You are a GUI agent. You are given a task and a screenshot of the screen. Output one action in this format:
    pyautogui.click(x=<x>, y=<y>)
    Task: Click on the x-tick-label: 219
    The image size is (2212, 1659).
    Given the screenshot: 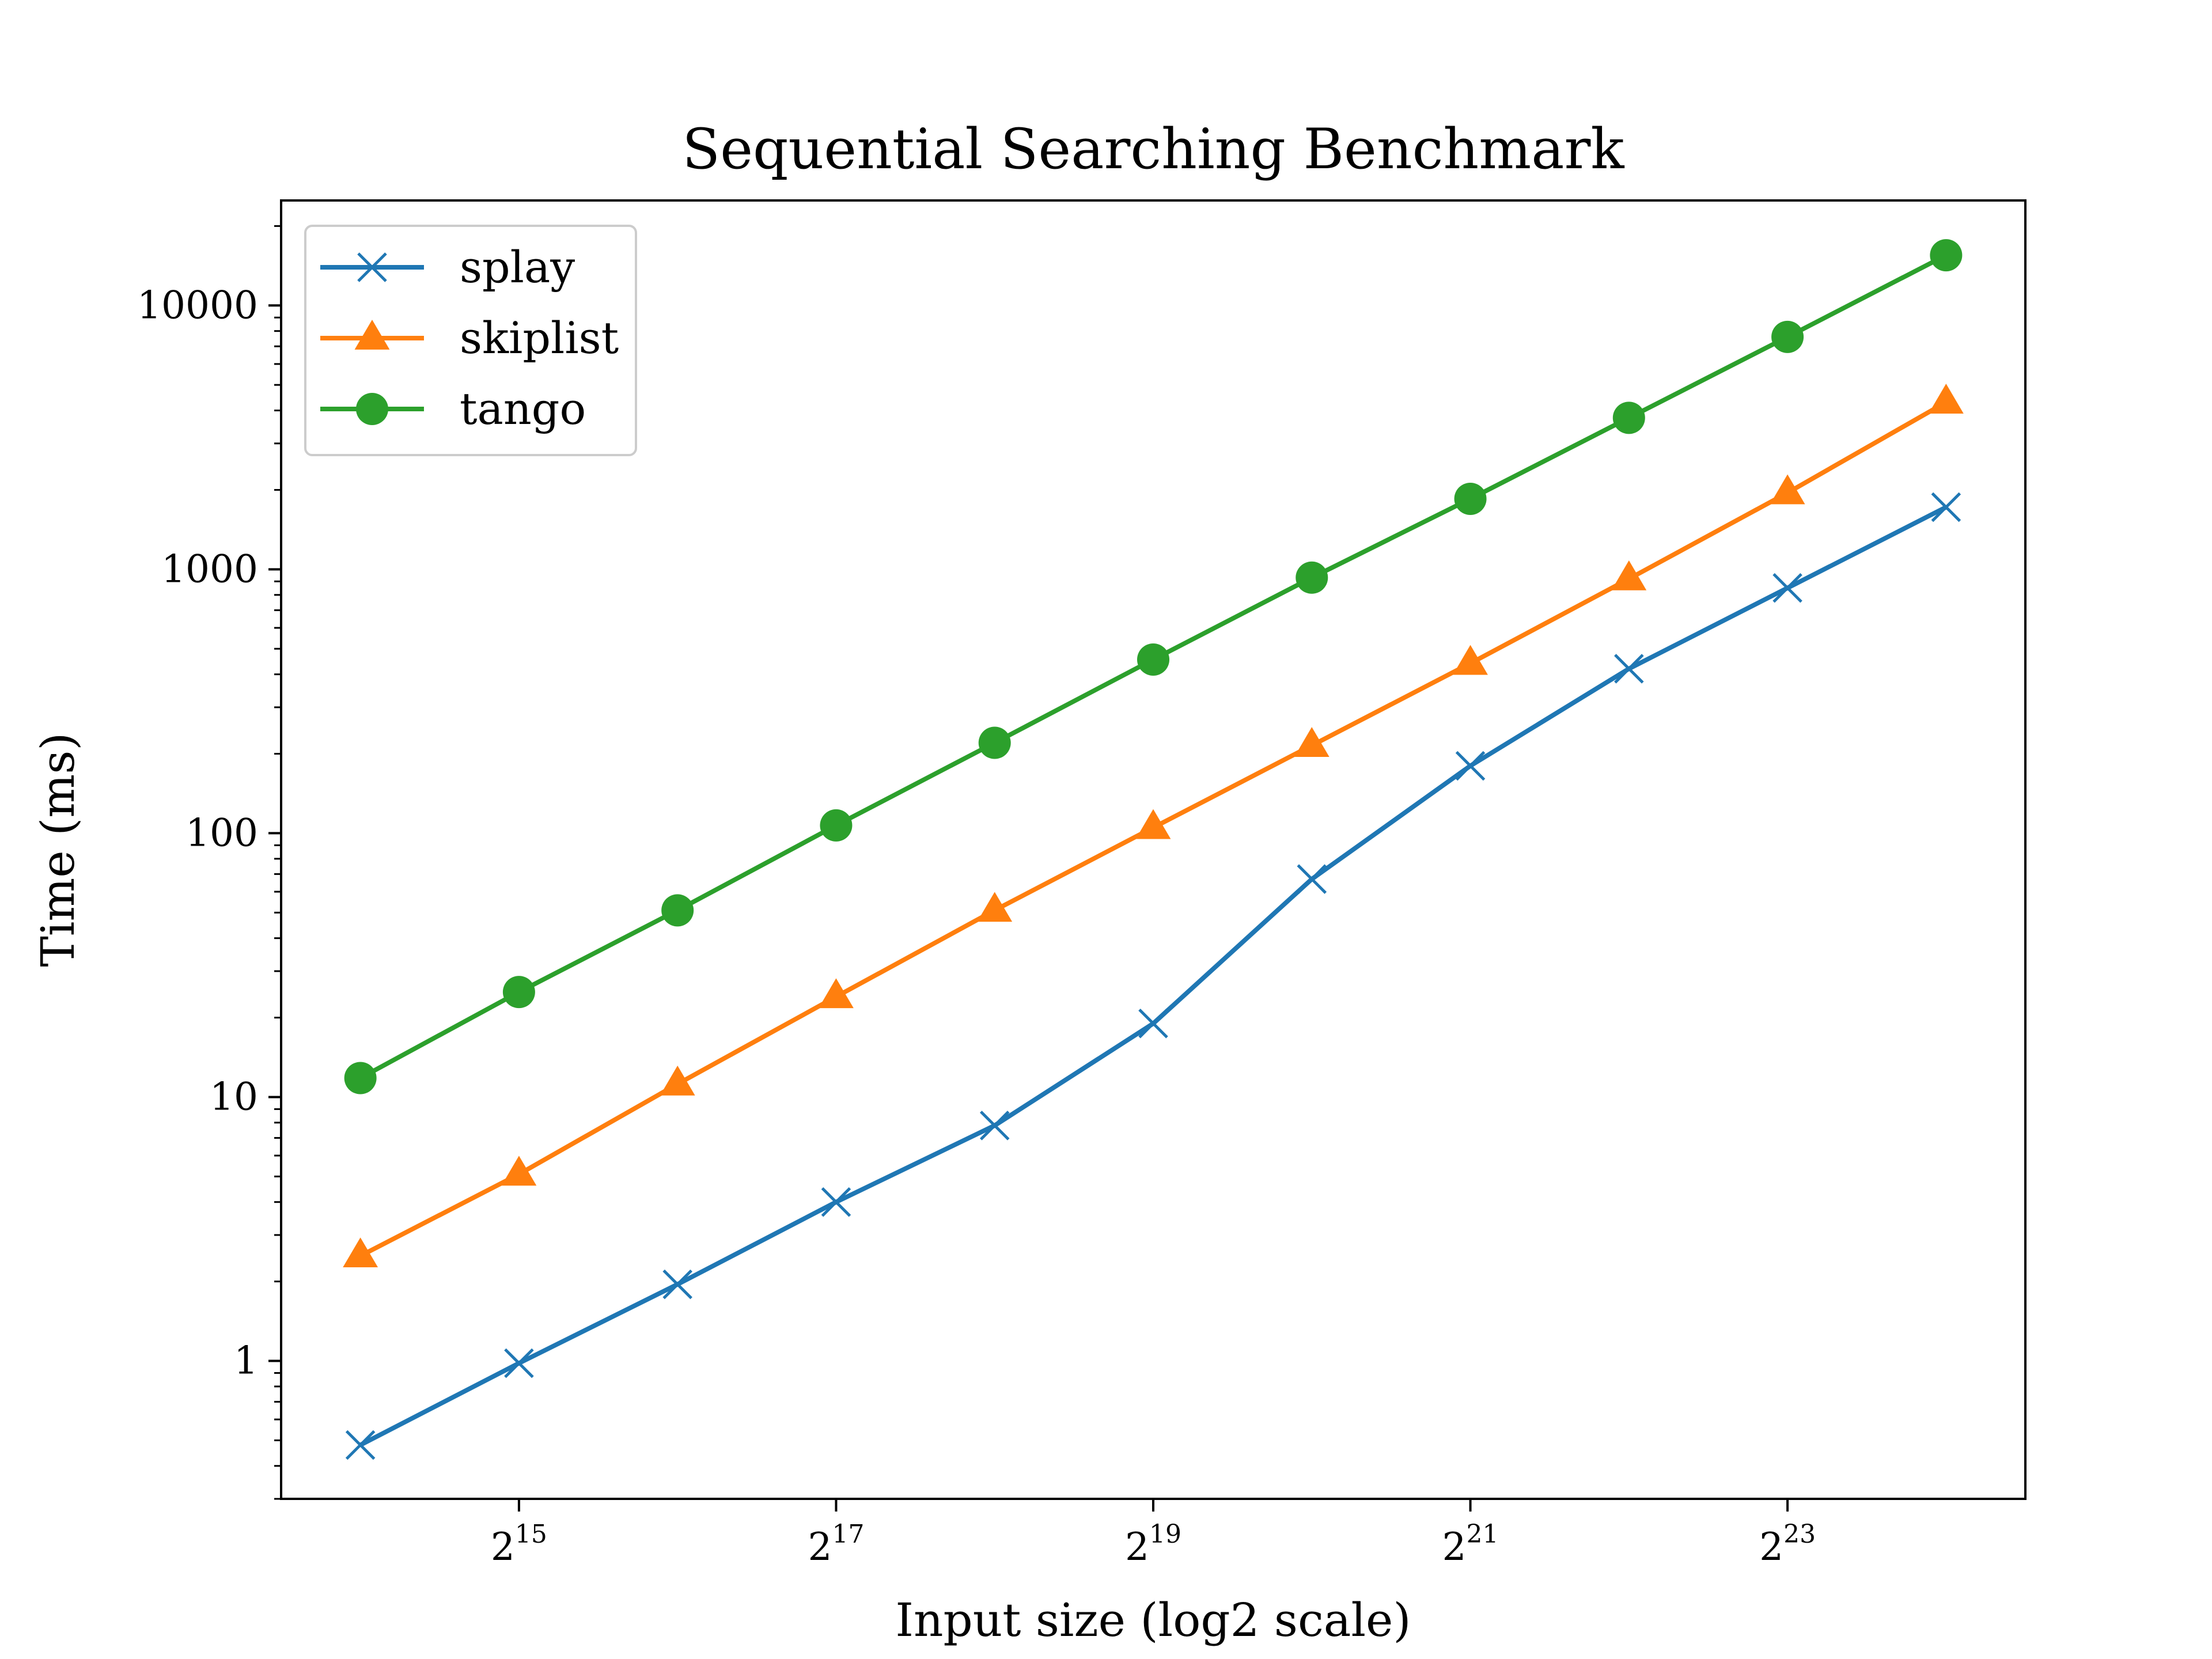 What is the action you would take?
    pyautogui.click(x=1153, y=1544)
    